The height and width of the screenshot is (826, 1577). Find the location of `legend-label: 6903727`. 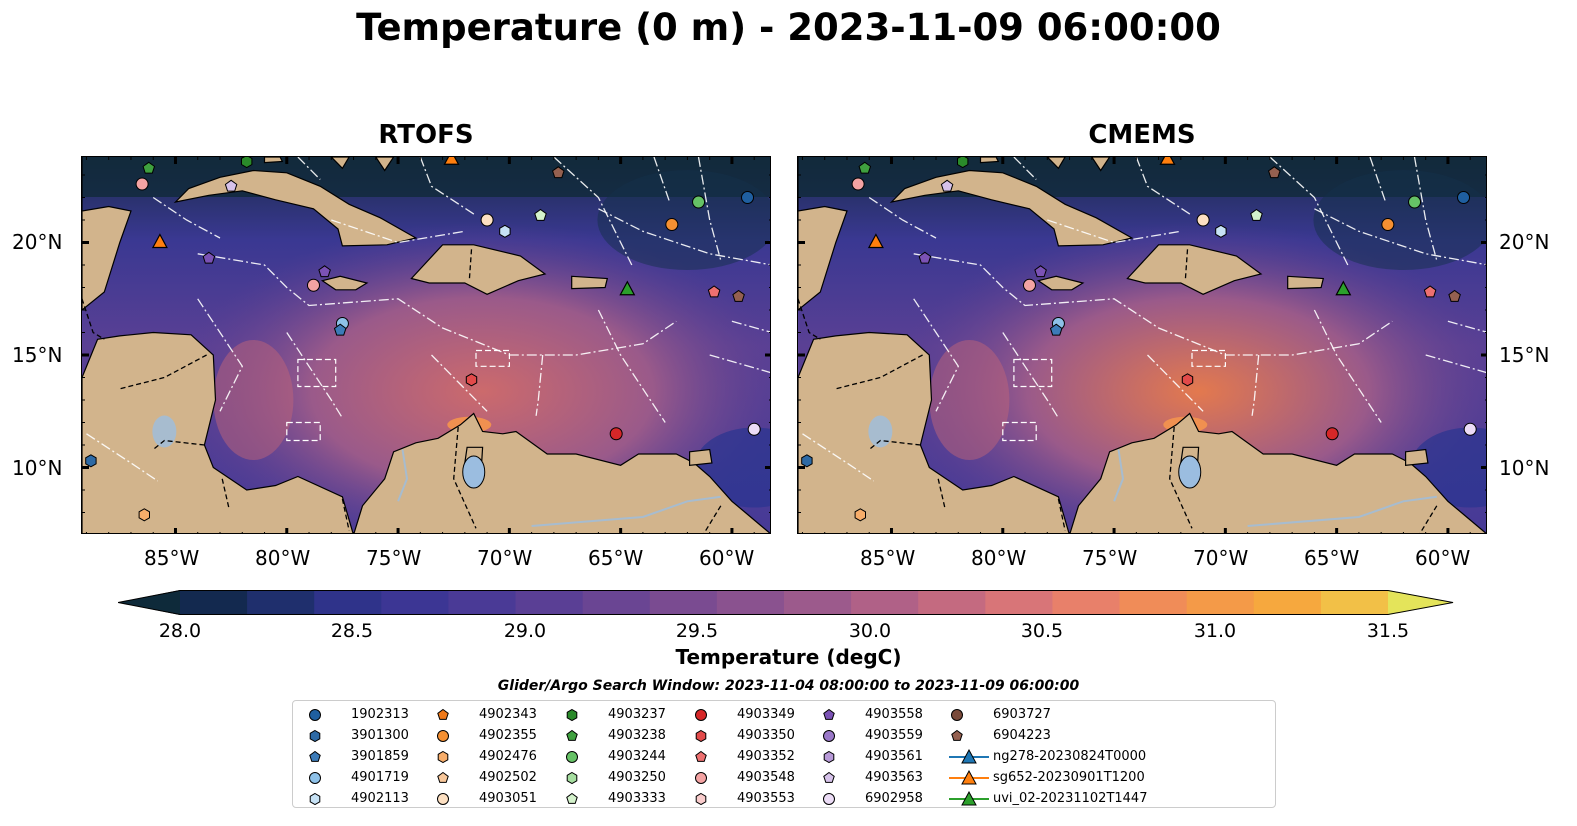

legend-label: 6903727 is located at coordinates (1022, 714).